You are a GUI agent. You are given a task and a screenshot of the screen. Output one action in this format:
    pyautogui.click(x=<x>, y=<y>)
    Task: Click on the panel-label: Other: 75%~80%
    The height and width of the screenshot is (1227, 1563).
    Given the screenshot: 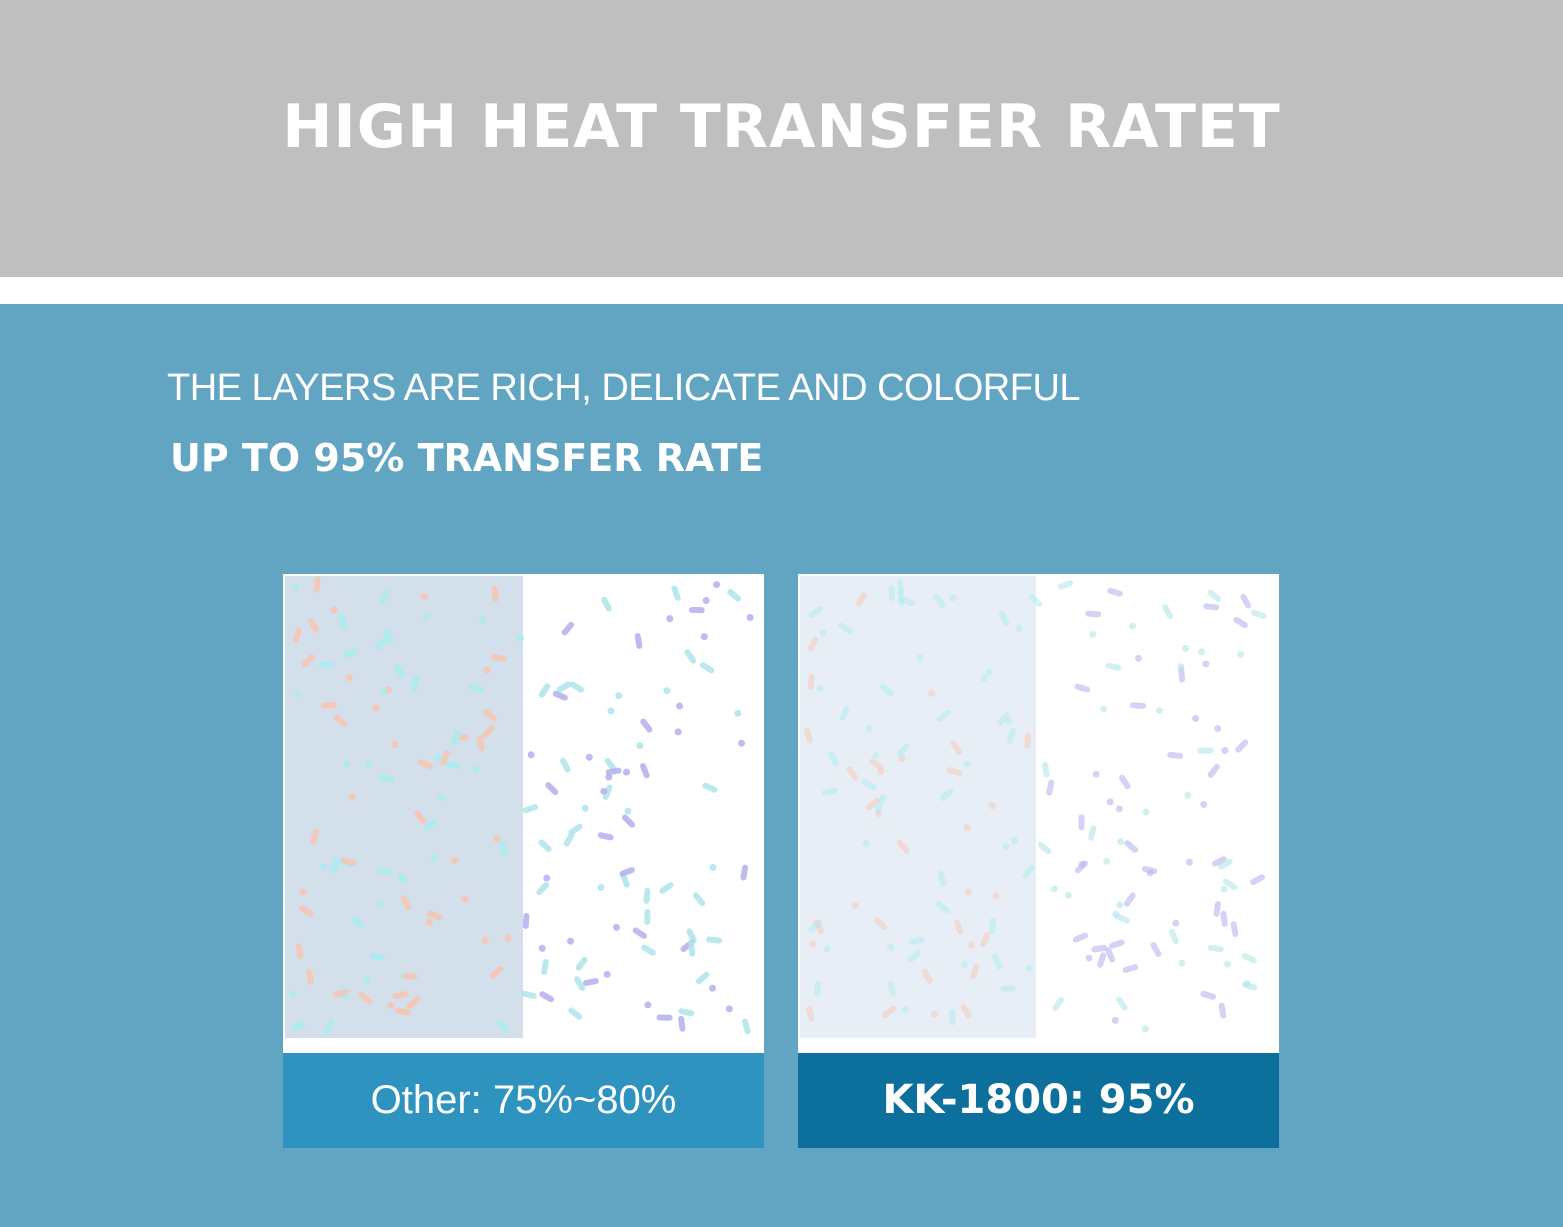 What is the action you would take?
    pyautogui.click(x=523, y=1100)
    